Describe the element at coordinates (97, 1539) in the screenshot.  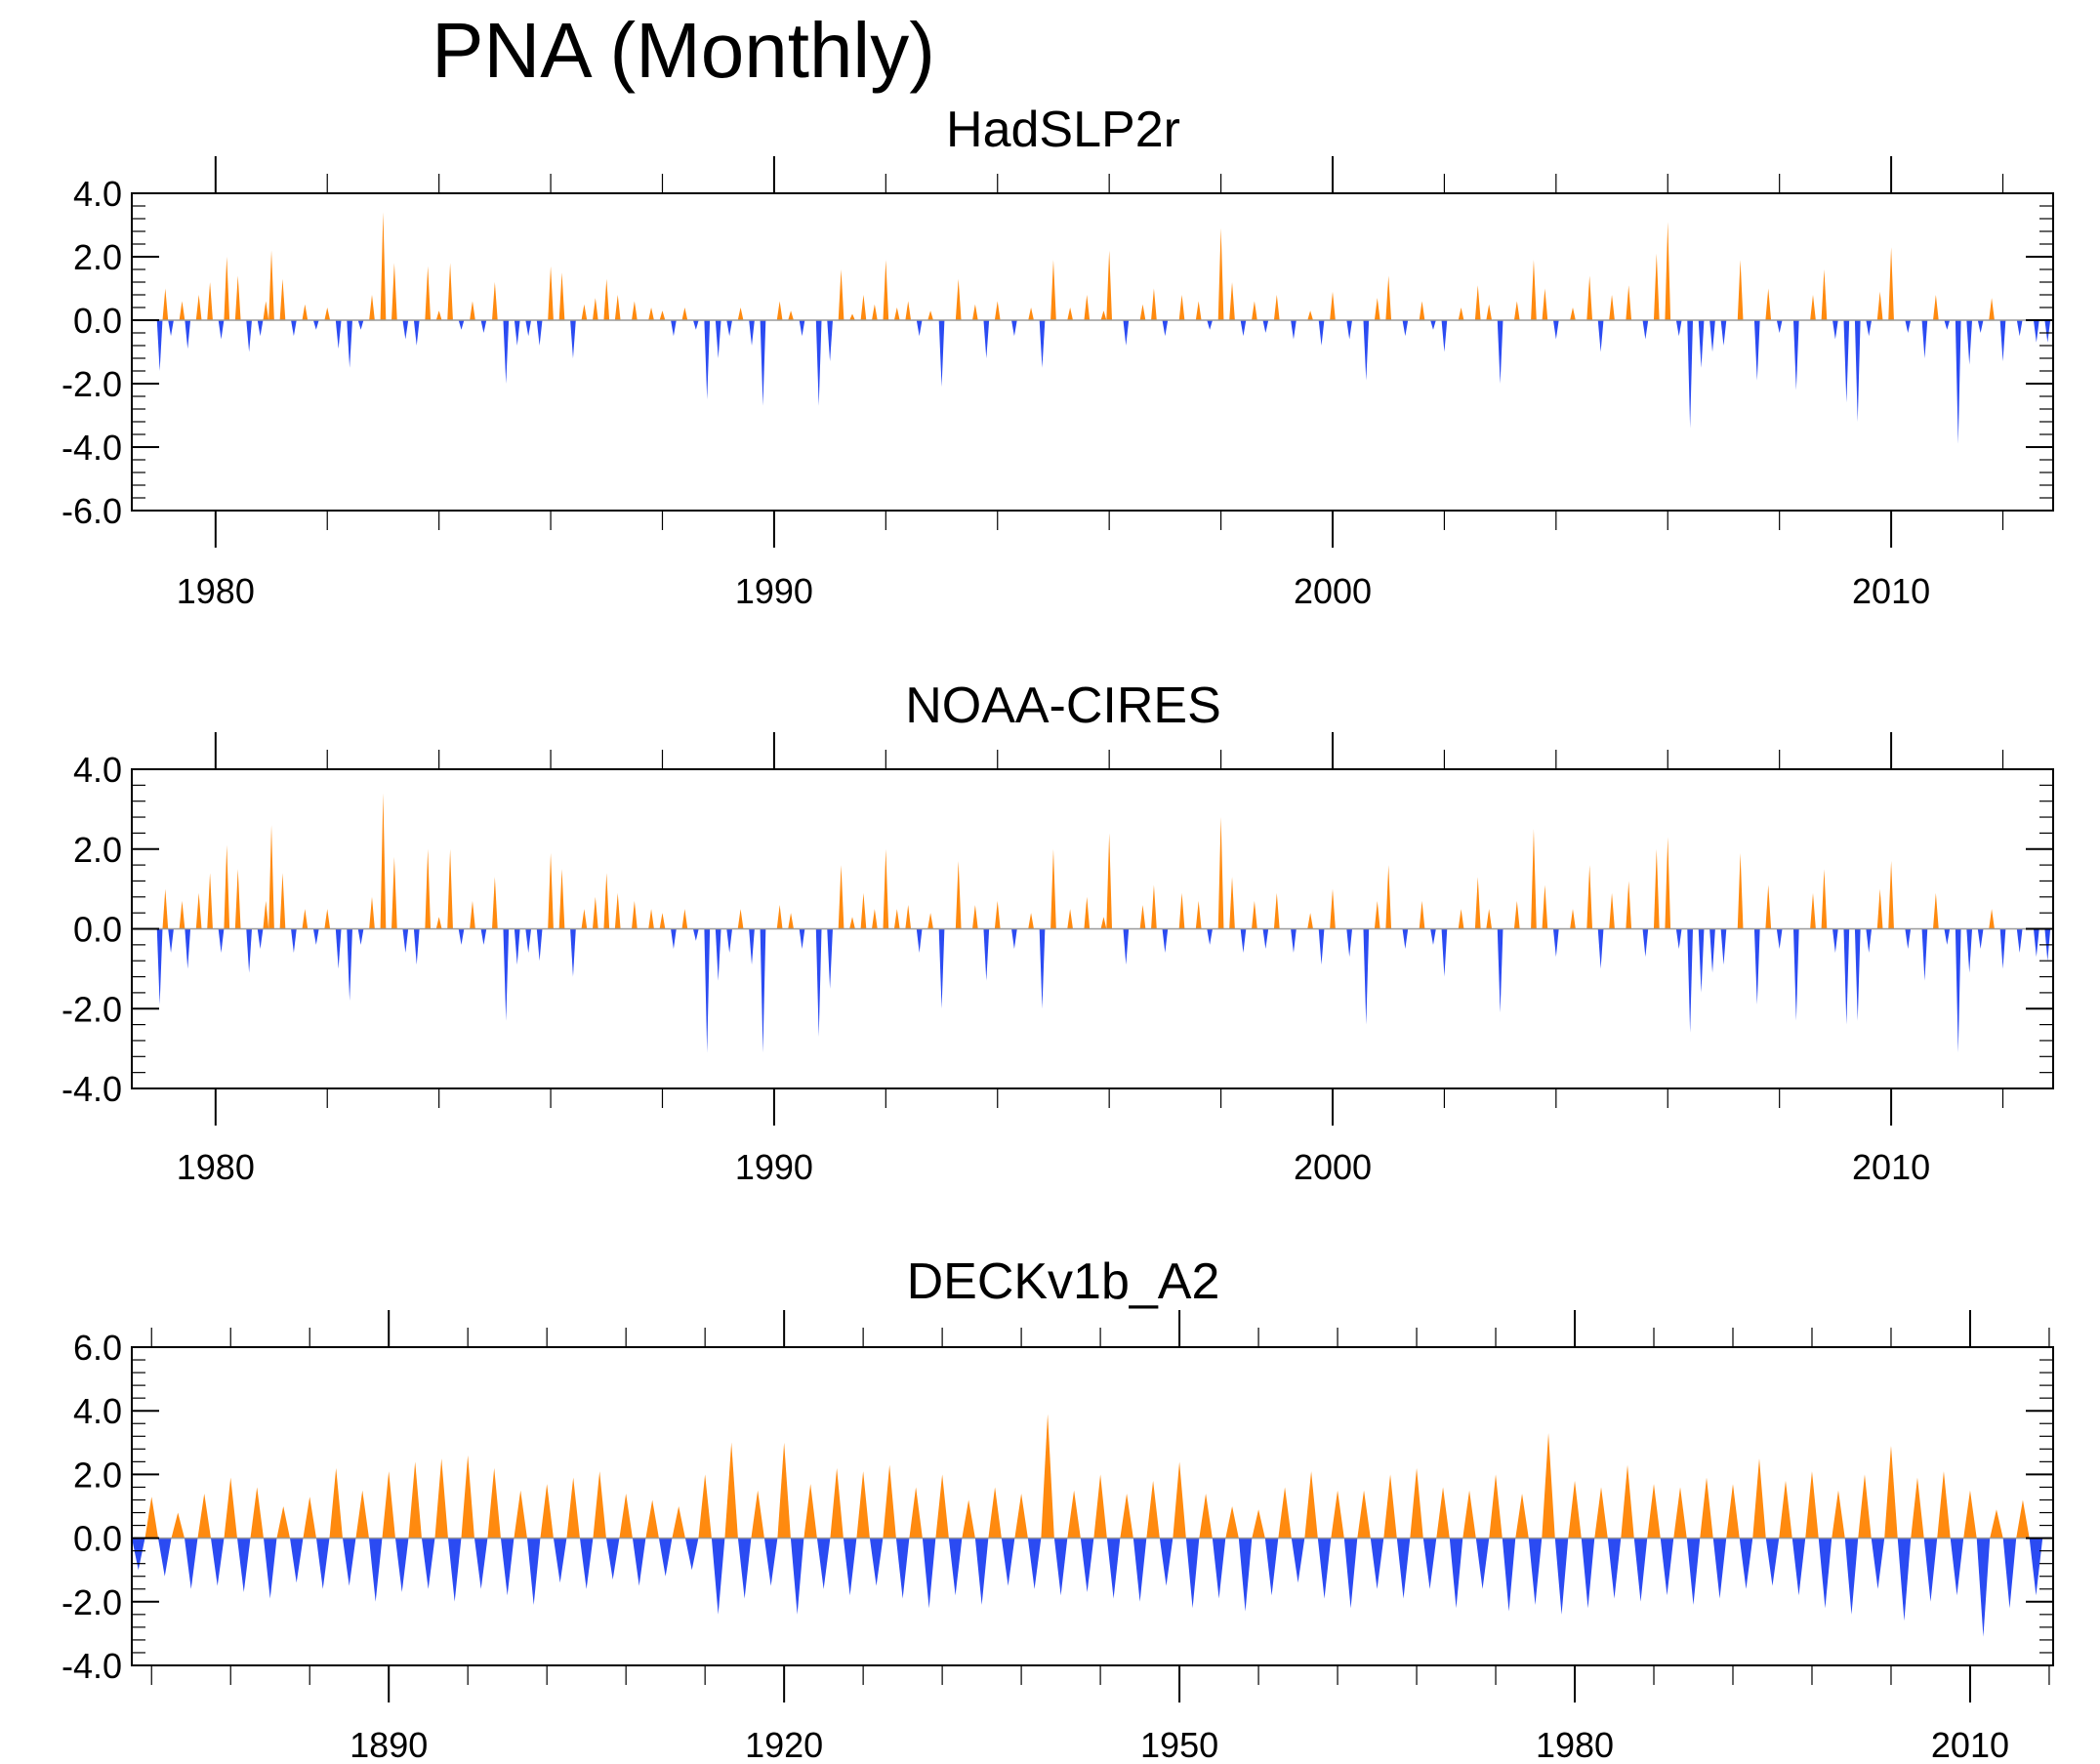
I see `y-tick-label: 0.0` at that location.